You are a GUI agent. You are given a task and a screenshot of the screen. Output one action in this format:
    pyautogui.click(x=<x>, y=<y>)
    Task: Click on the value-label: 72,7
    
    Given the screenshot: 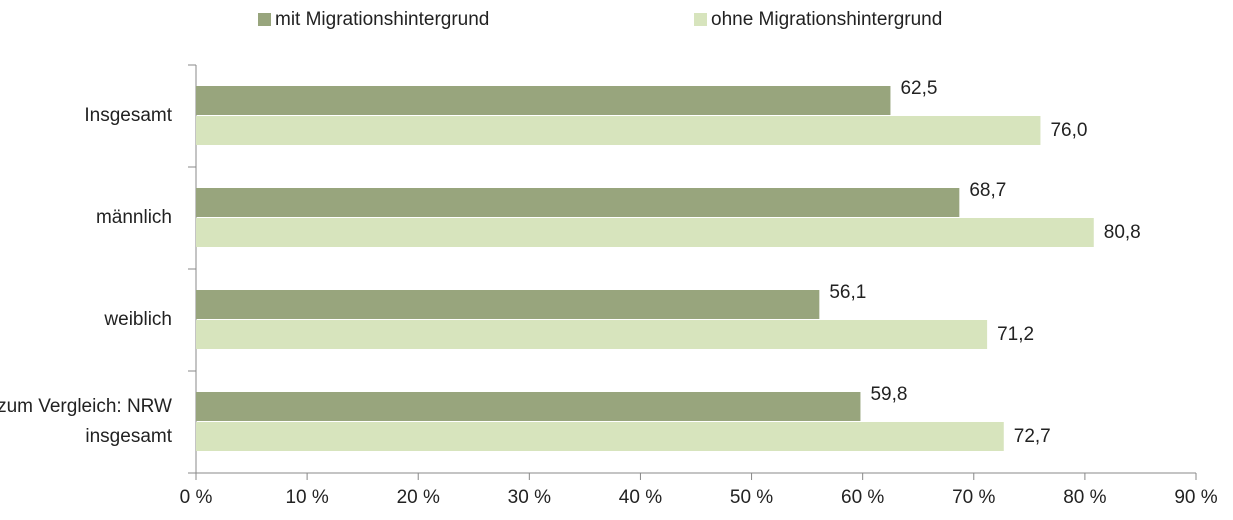 What is the action you would take?
    pyautogui.click(x=1032, y=436)
    